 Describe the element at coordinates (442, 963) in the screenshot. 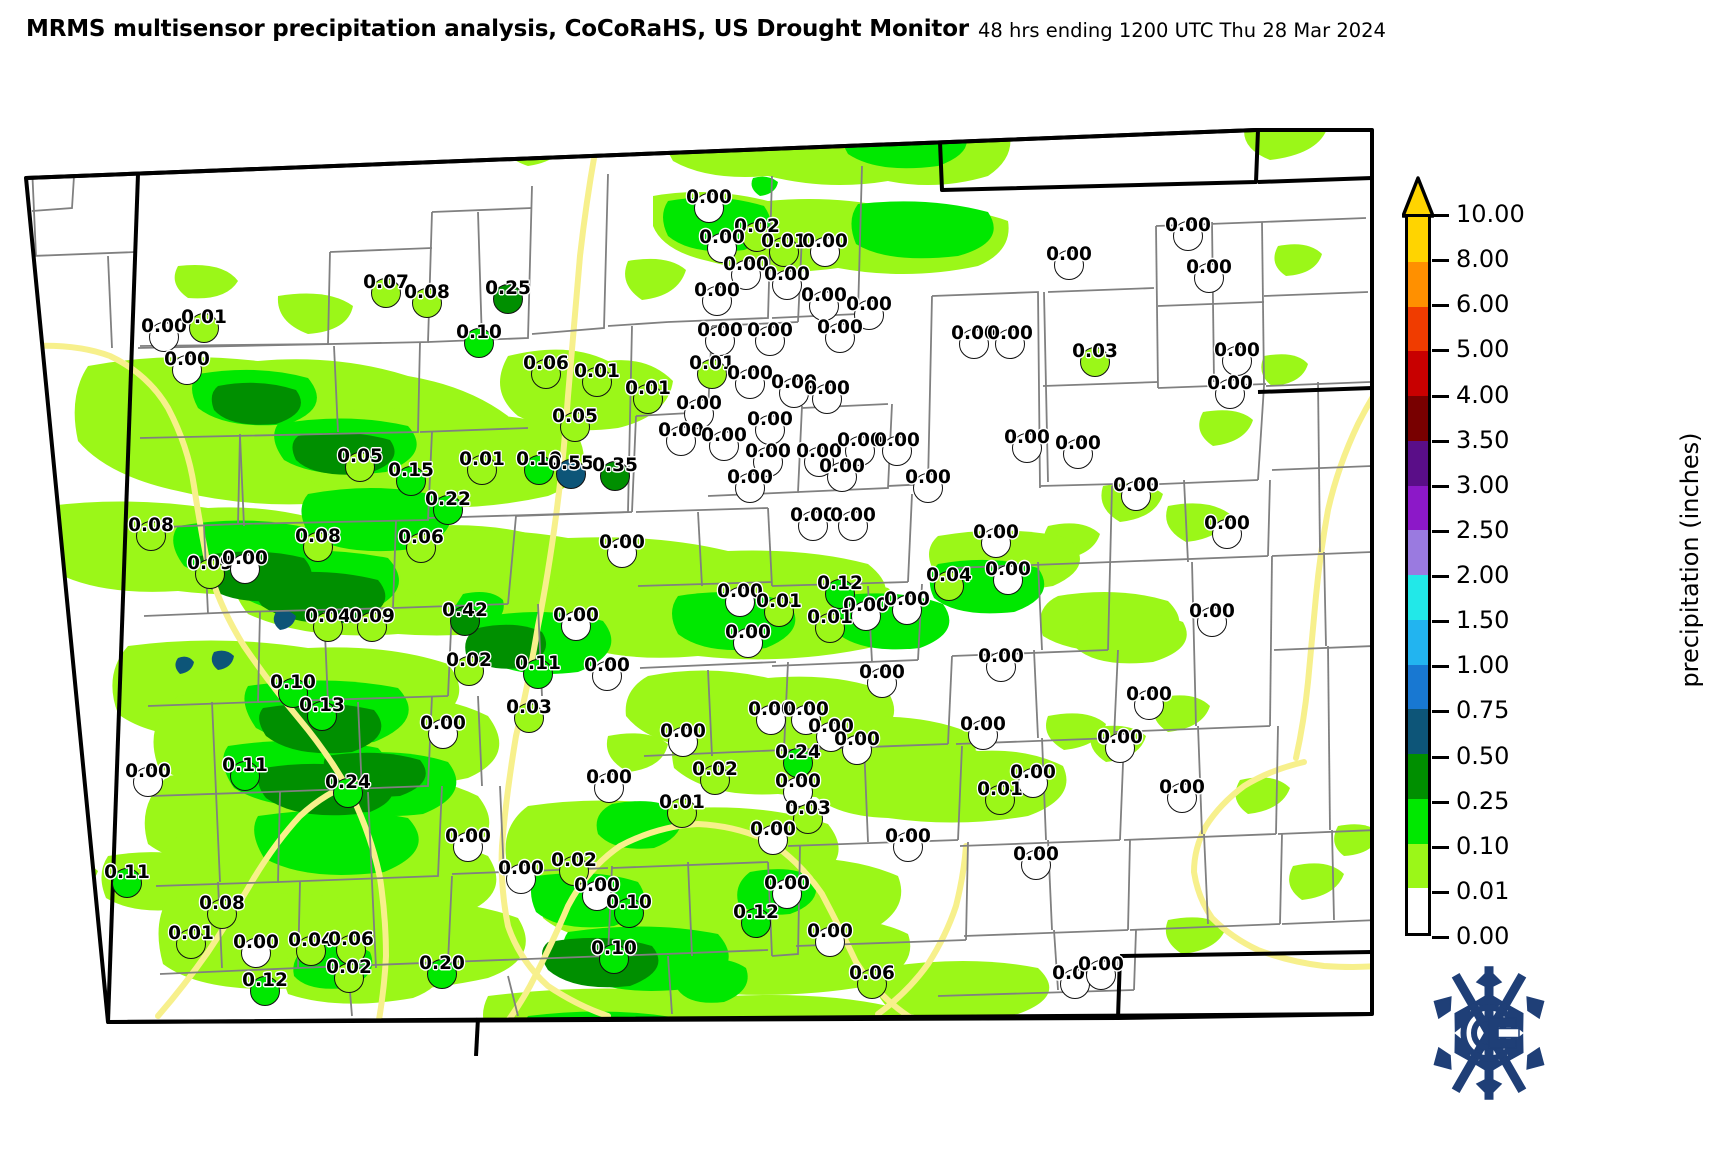

I see `station-value-label: 0.20` at that location.